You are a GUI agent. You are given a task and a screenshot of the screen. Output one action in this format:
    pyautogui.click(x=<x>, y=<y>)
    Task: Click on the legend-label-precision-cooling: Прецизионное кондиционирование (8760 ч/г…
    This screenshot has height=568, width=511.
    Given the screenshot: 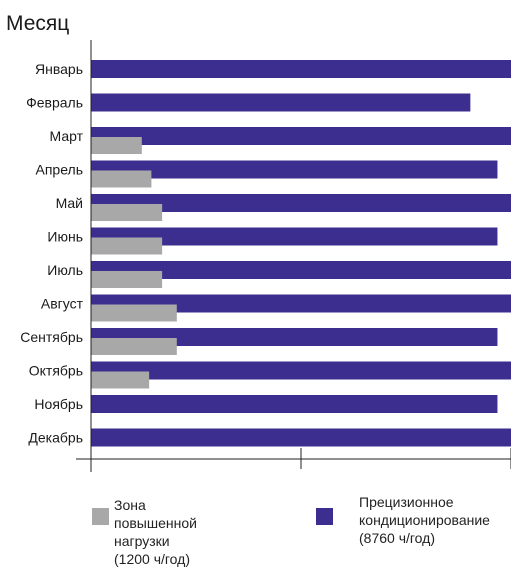 What is the action you would take?
    pyautogui.click(x=424, y=520)
    